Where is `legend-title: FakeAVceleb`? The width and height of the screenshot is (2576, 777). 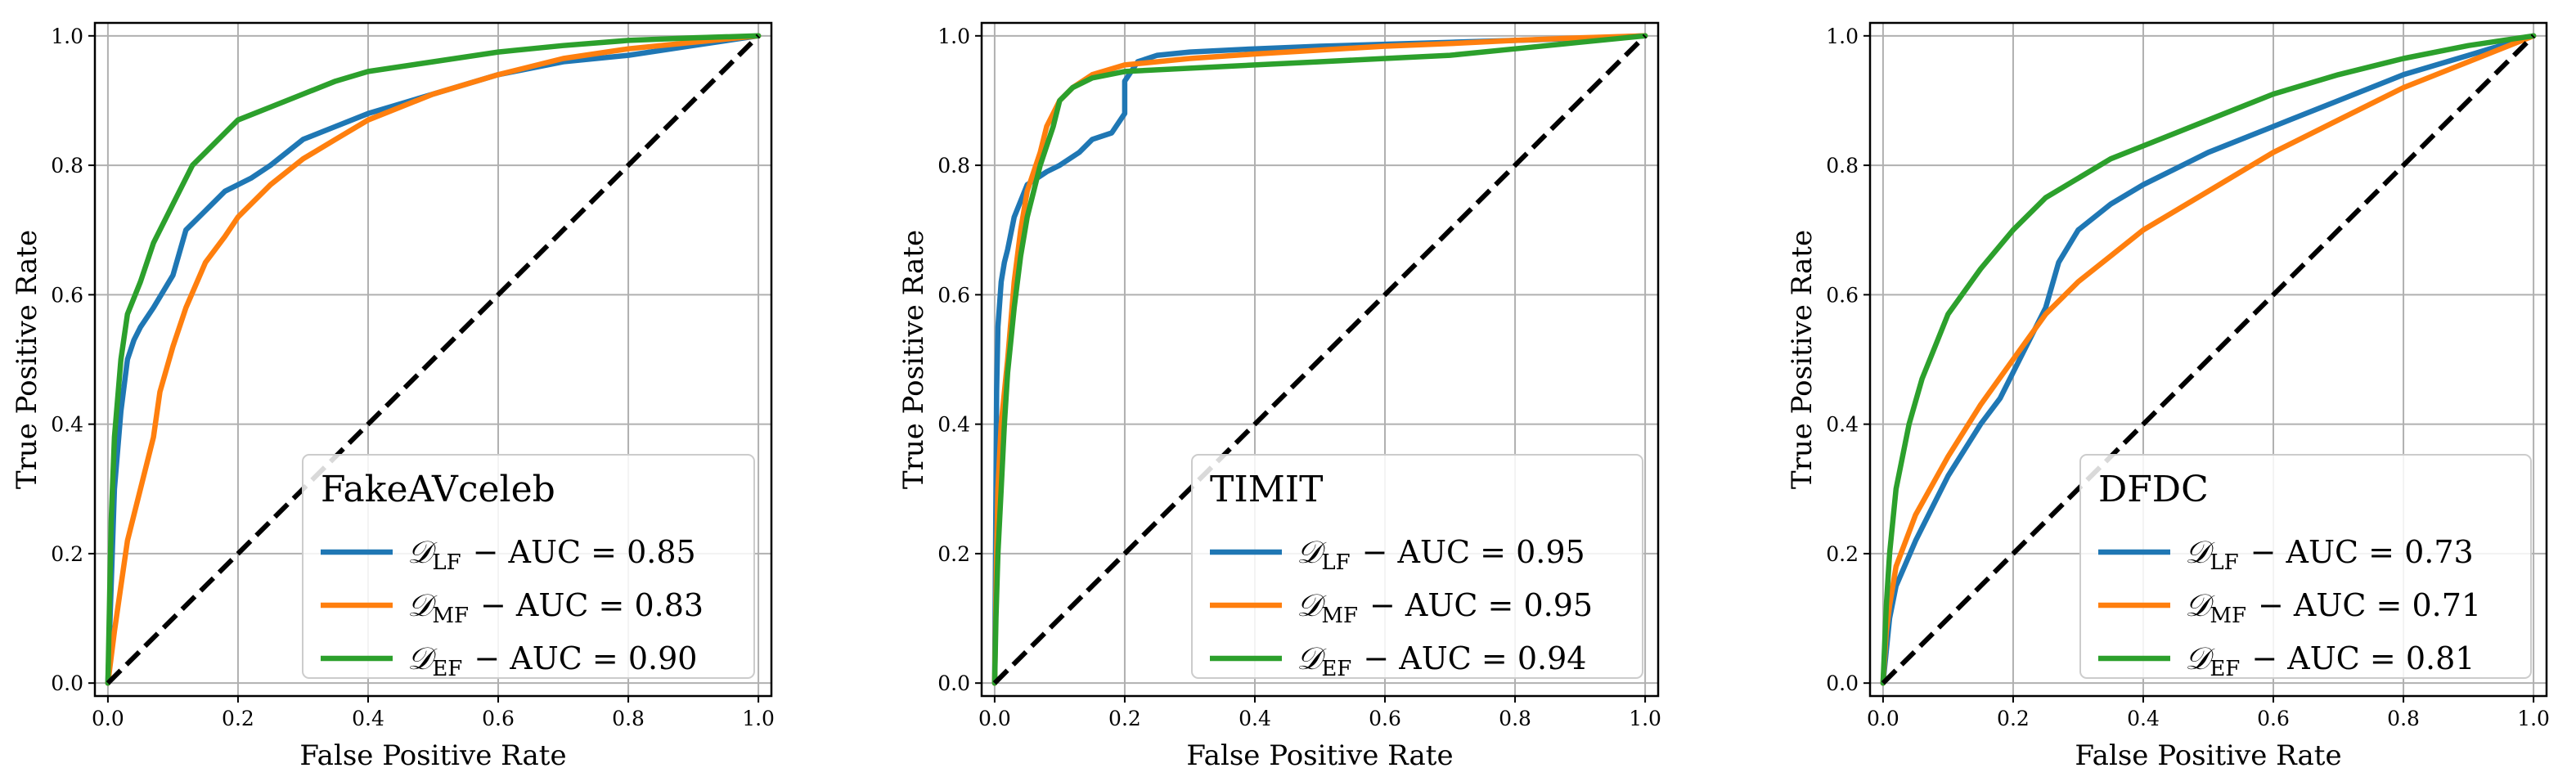
legend-title: FakeAVceleb is located at coordinates (438, 490).